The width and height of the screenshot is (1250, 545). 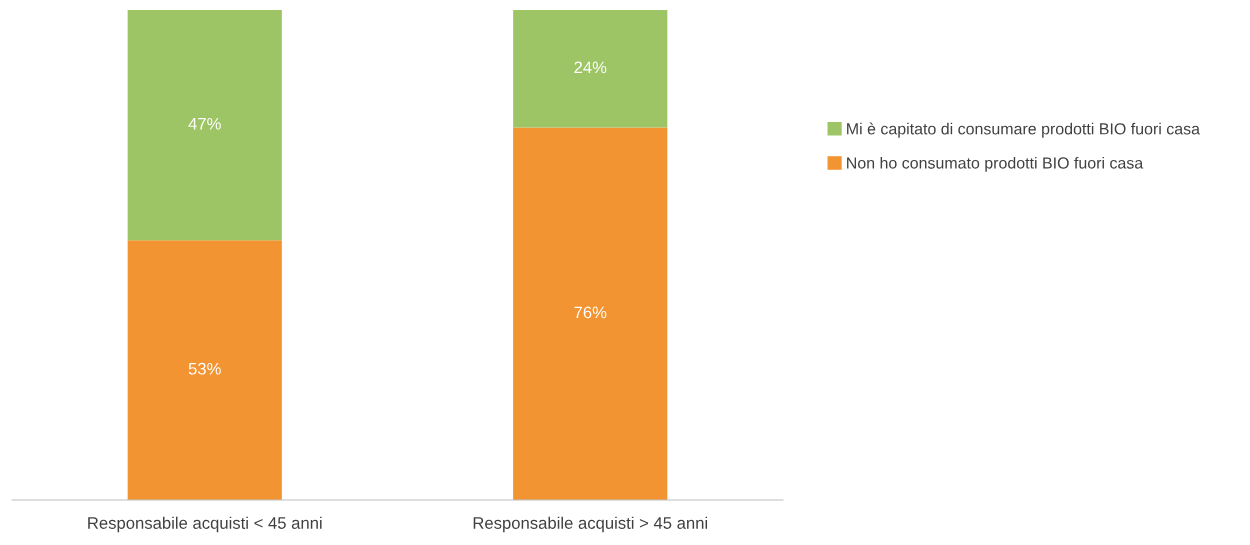 What do you see at coordinates (590, 524) in the screenshot?
I see `x-tick-label: Responsabile acquisti > 45 anni` at bounding box center [590, 524].